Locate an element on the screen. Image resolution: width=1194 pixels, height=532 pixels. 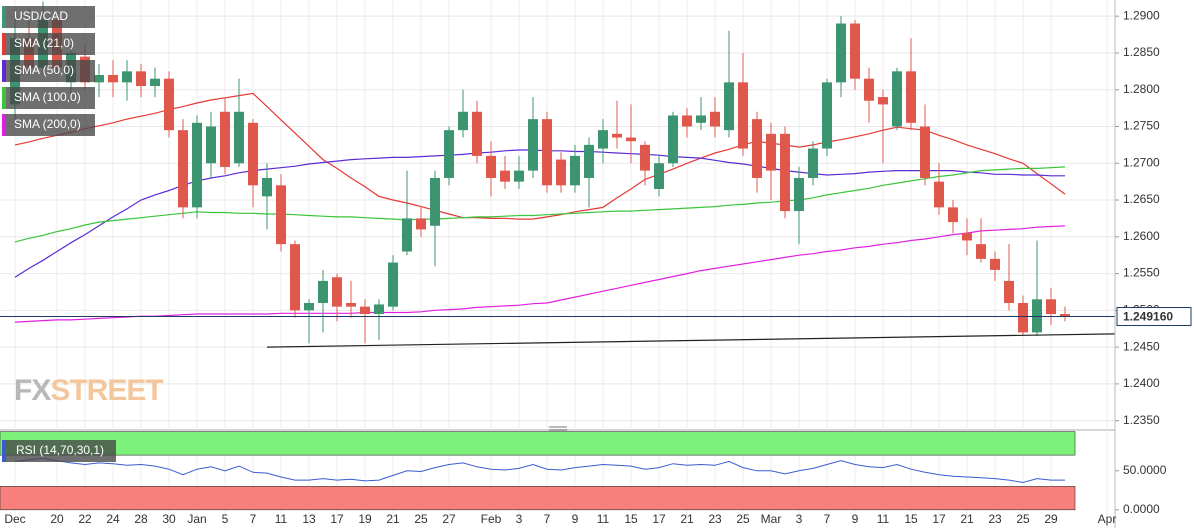
x-tick-label: 30 is located at coordinates (169, 519).